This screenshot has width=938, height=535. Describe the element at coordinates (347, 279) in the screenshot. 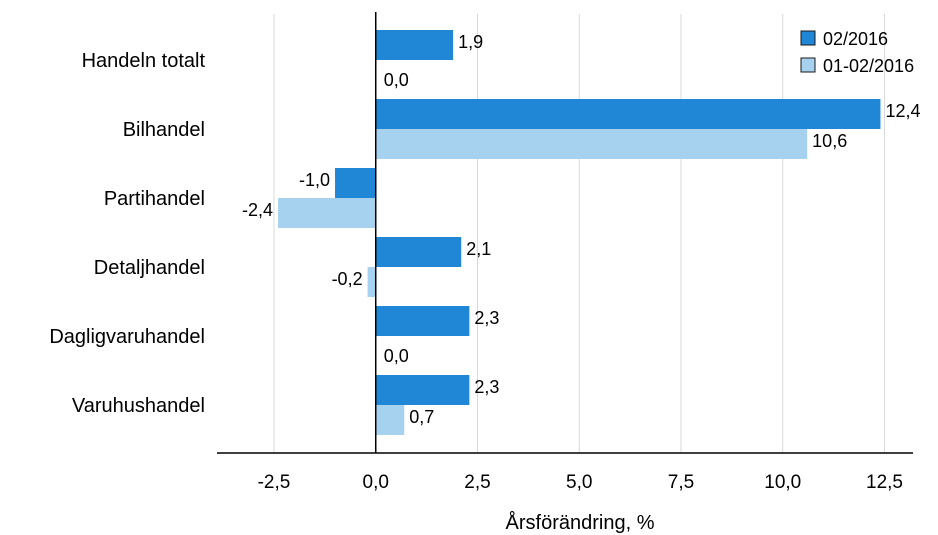

I see `data-label: -0,2` at that location.